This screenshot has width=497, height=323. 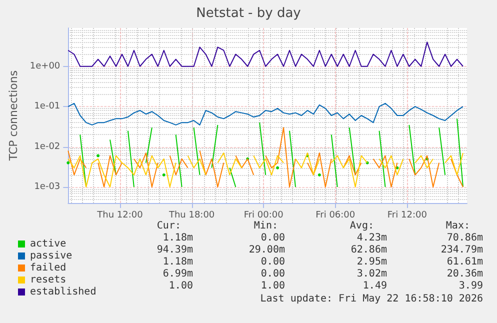 I want to click on text: Min:, so click(x=266, y=226).